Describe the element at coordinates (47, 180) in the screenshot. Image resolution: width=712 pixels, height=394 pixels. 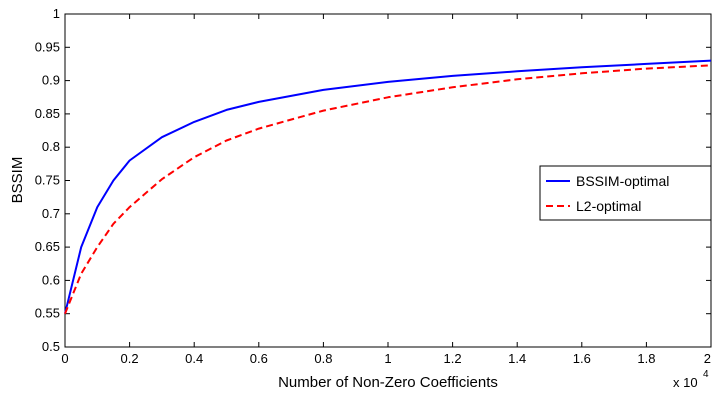
I see `y-tick-label: 0.75` at that location.